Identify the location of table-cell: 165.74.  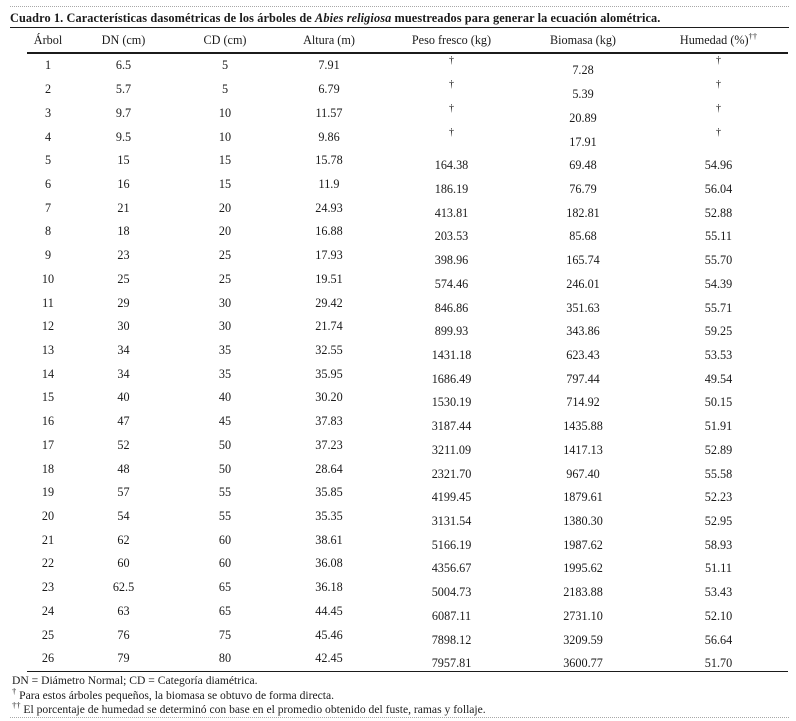
(583, 260).